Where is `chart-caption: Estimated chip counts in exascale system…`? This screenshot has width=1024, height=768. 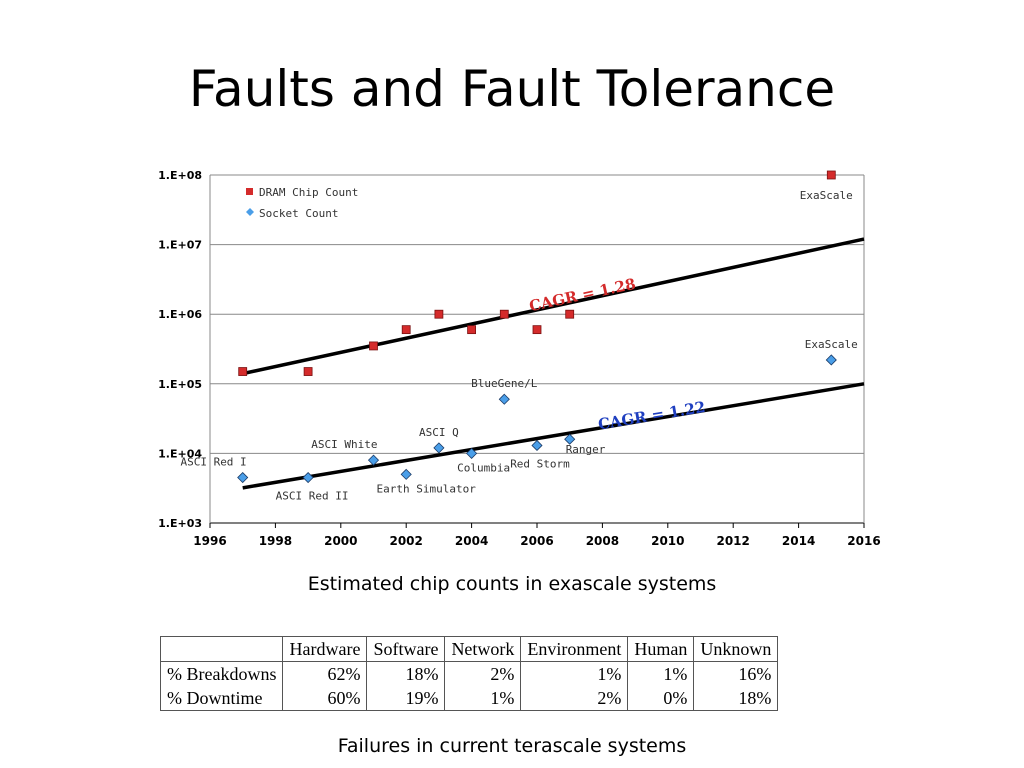
chart-caption: Estimated chip counts in exascale system… is located at coordinates (512, 584).